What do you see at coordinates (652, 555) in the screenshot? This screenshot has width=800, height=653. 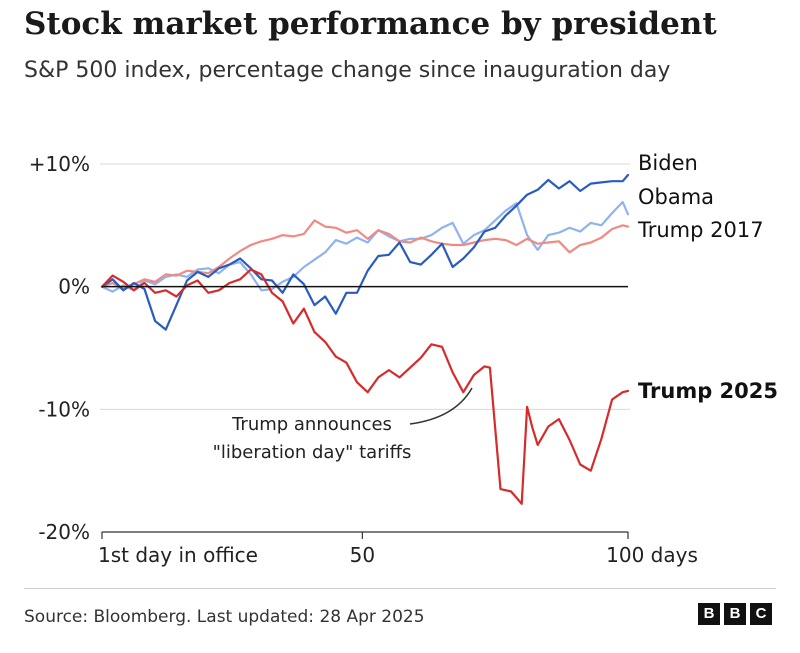 I see `x-tick-label: 100 days` at bounding box center [652, 555].